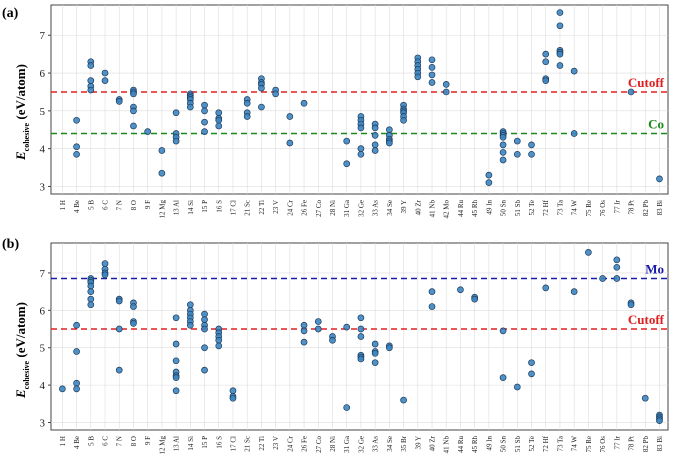 This screenshot has width=676, height=462. What do you see at coordinates (134, 441) in the screenshot?
I see `x-tick-label-b: 8 O` at bounding box center [134, 441].